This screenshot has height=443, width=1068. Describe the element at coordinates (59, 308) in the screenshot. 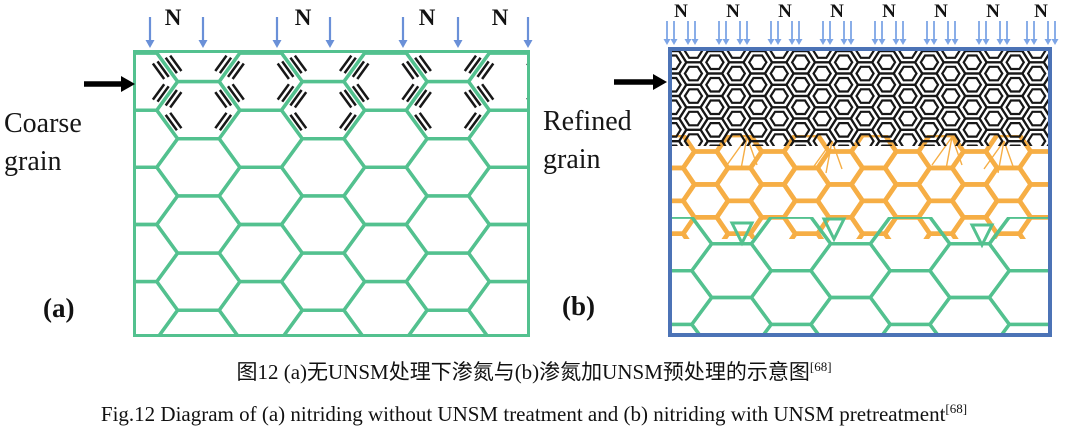

I see `panel-a-corner-label: (a)` at that location.